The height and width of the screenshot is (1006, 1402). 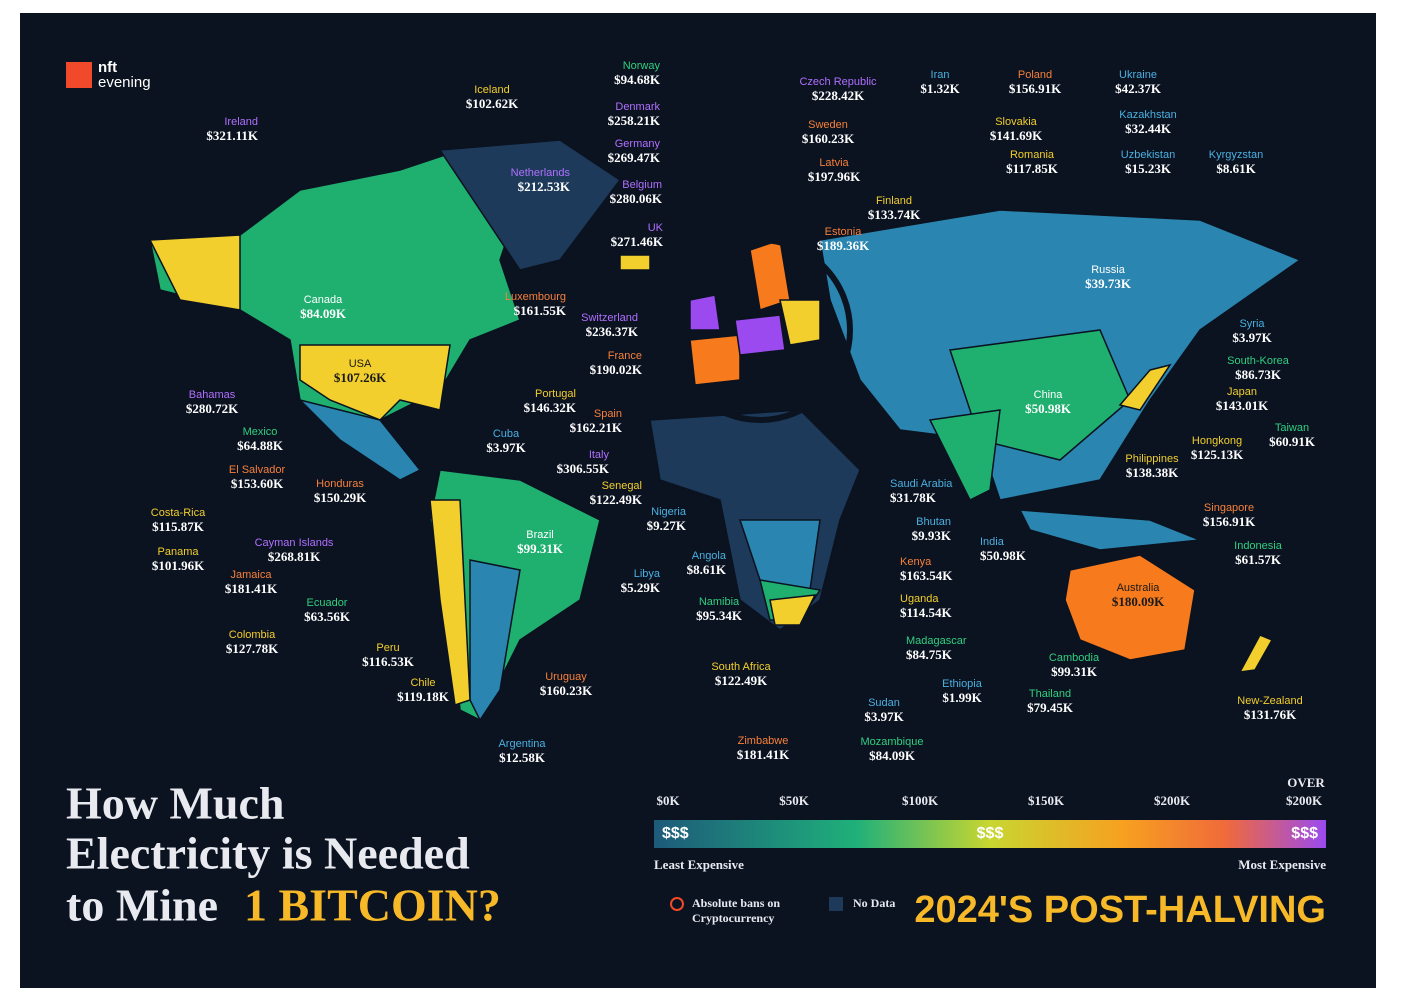 What do you see at coordinates (794, 800) in the screenshot?
I see `legend-tick: $50K` at bounding box center [794, 800].